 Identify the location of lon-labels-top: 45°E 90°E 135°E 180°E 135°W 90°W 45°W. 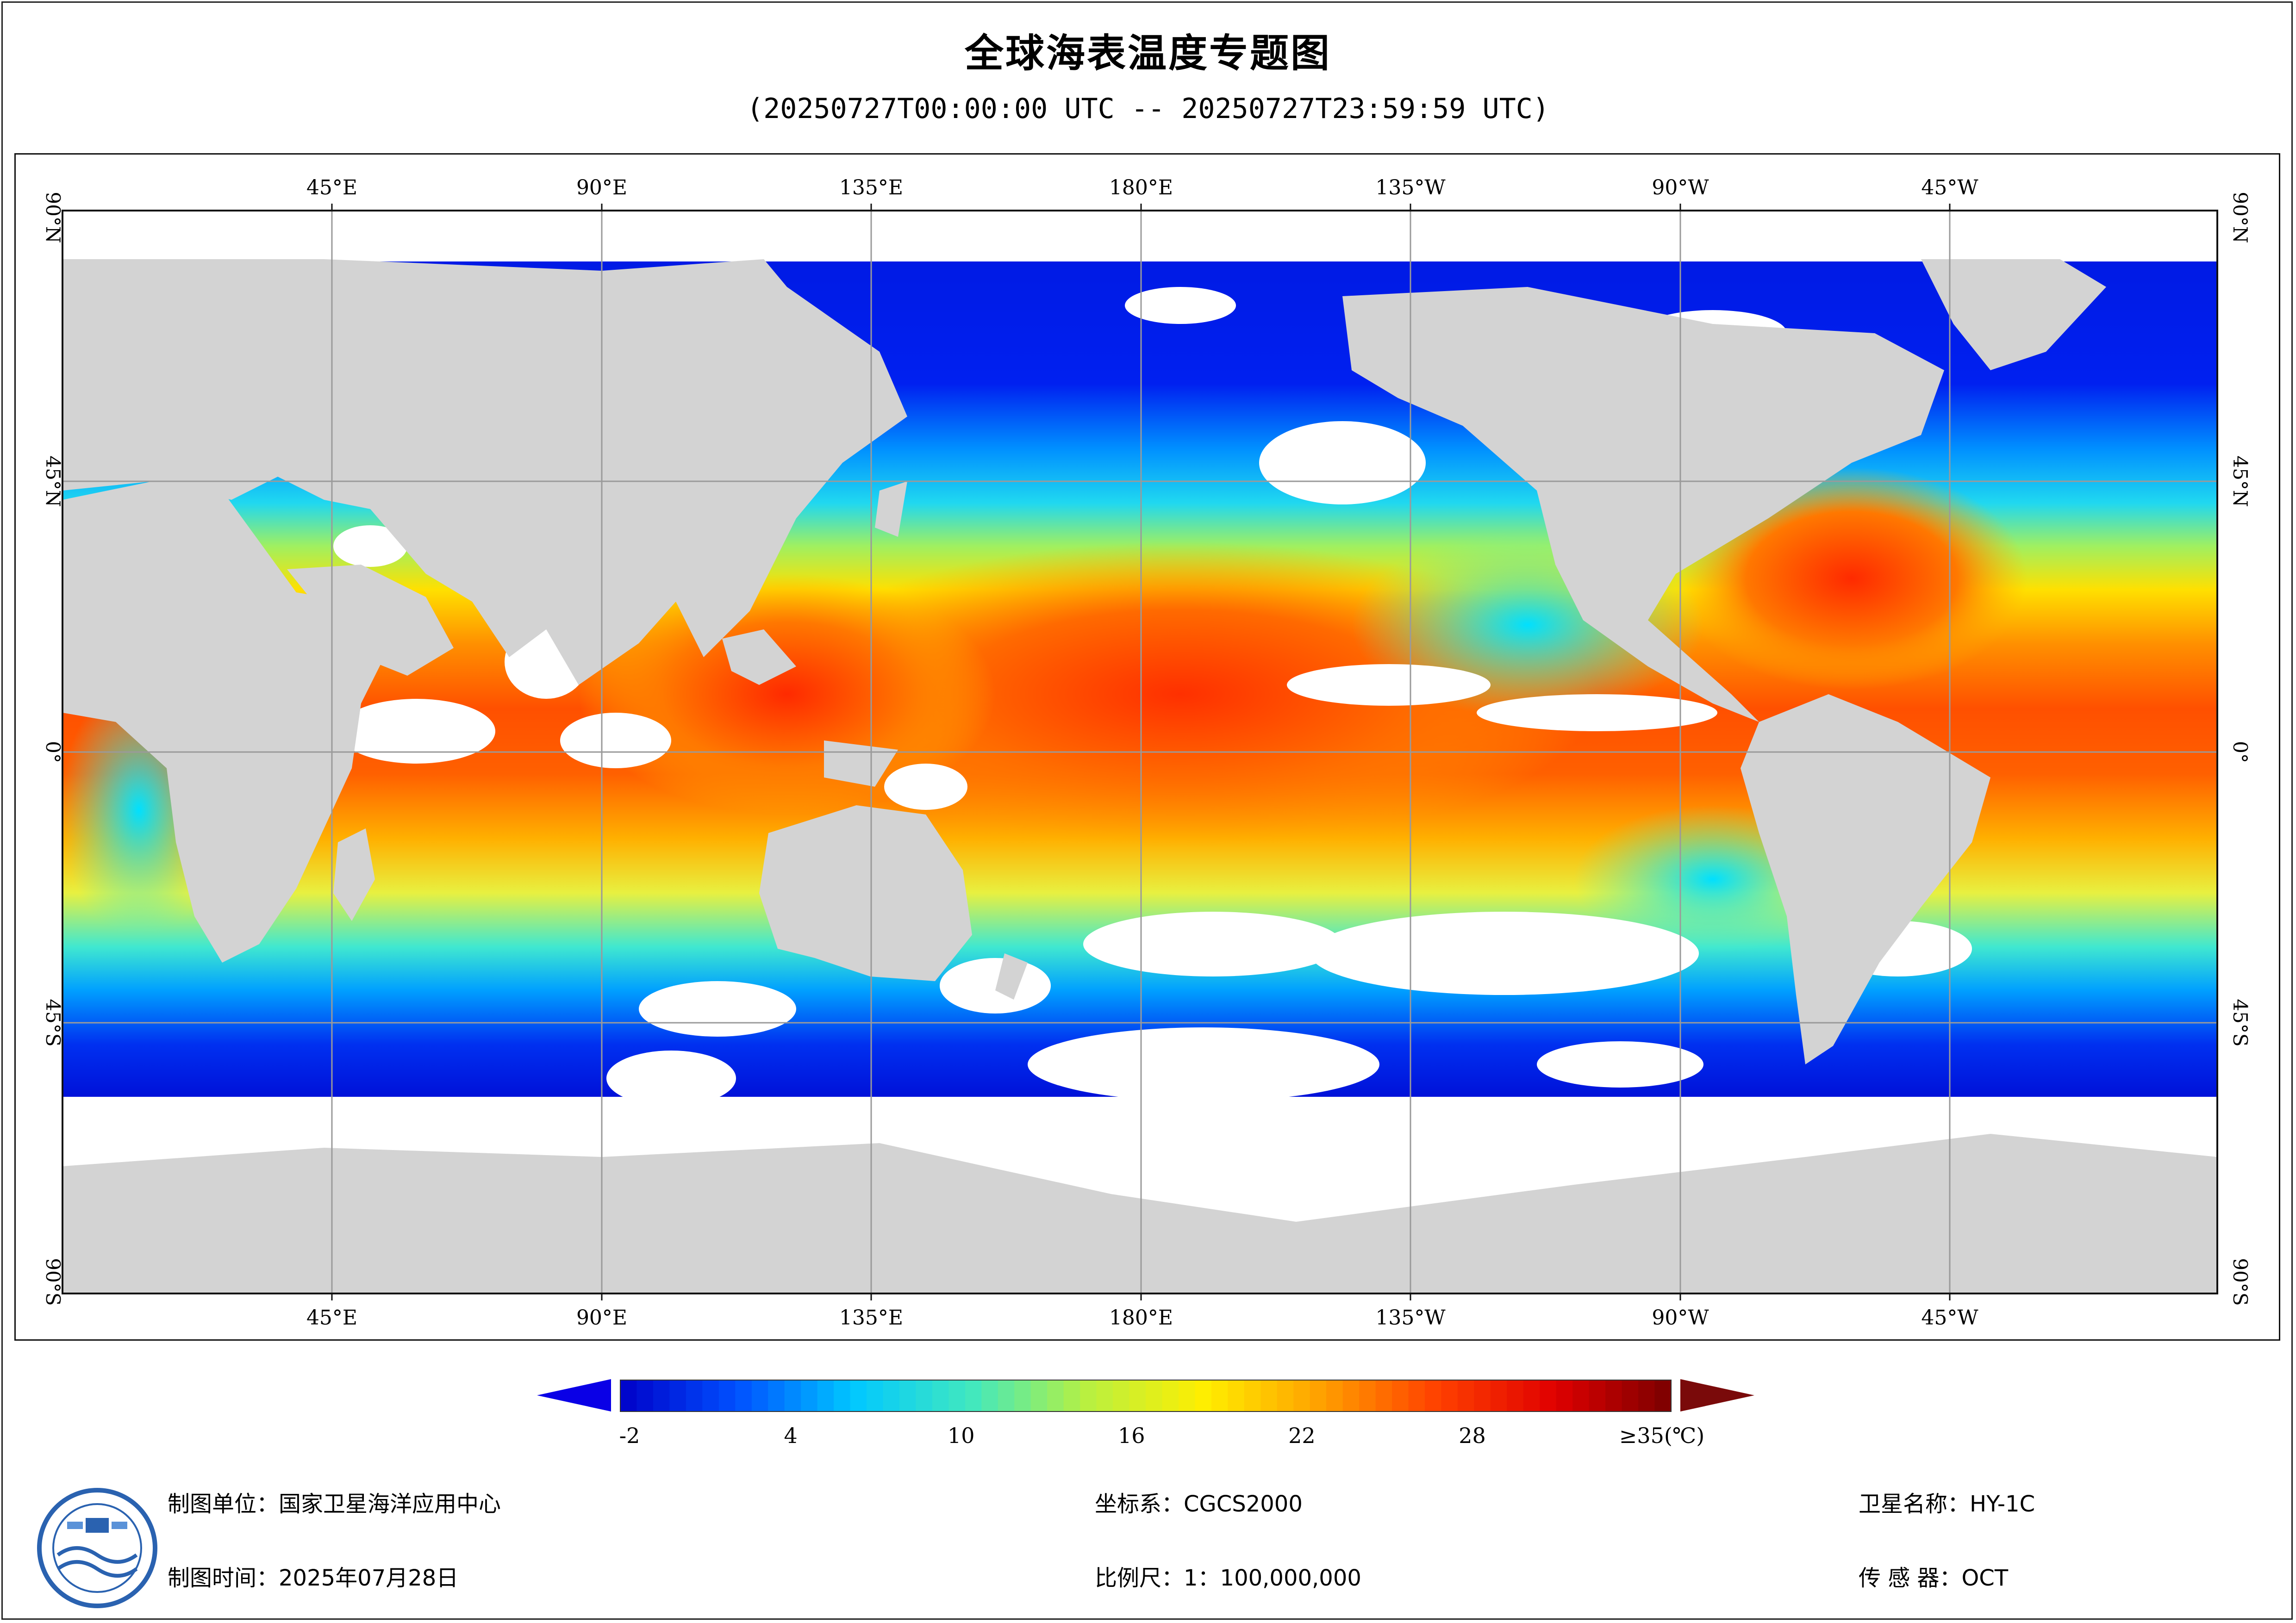
(1142, 187).